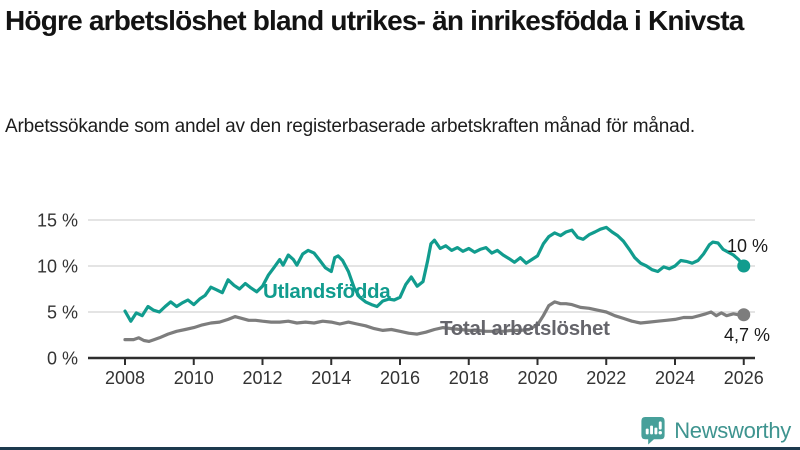 The width and height of the screenshot is (800, 450). Describe the element at coordinates (744, 378) in the screenshot. I see `x-axis-tick-label: 2026` at that location.